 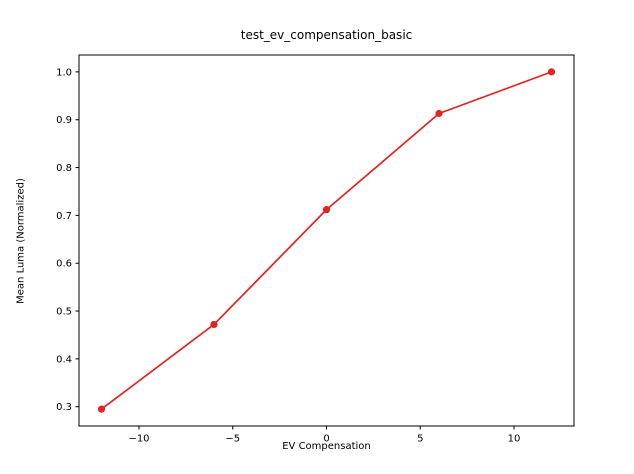 What do you see at coordinates (64, 407) in the screenshot?
I see `y-tick-label: 0.3` at bounding box center [64, 407].